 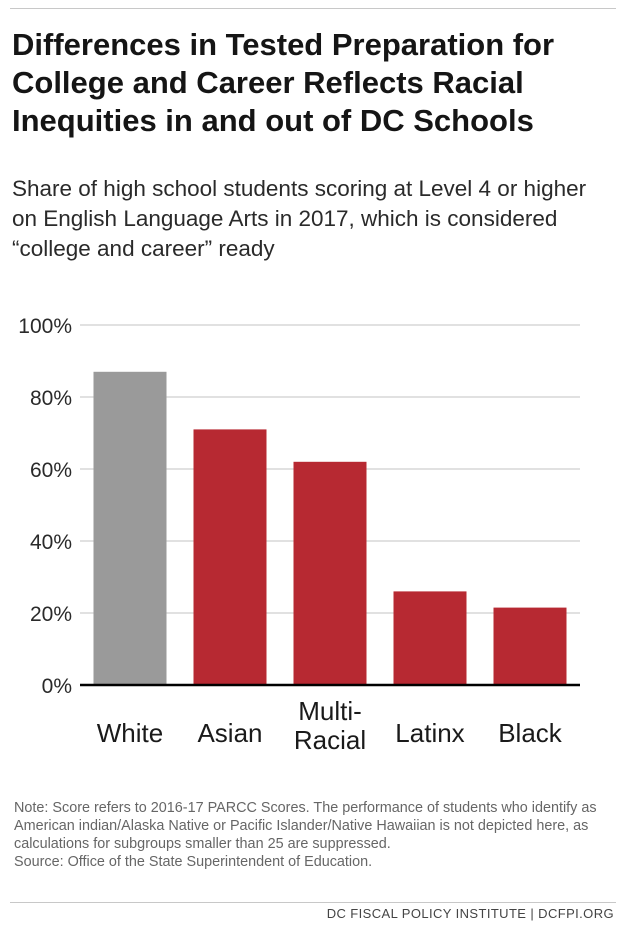 I want to click on x-tick-label: Black, so click(x=530, y=733).